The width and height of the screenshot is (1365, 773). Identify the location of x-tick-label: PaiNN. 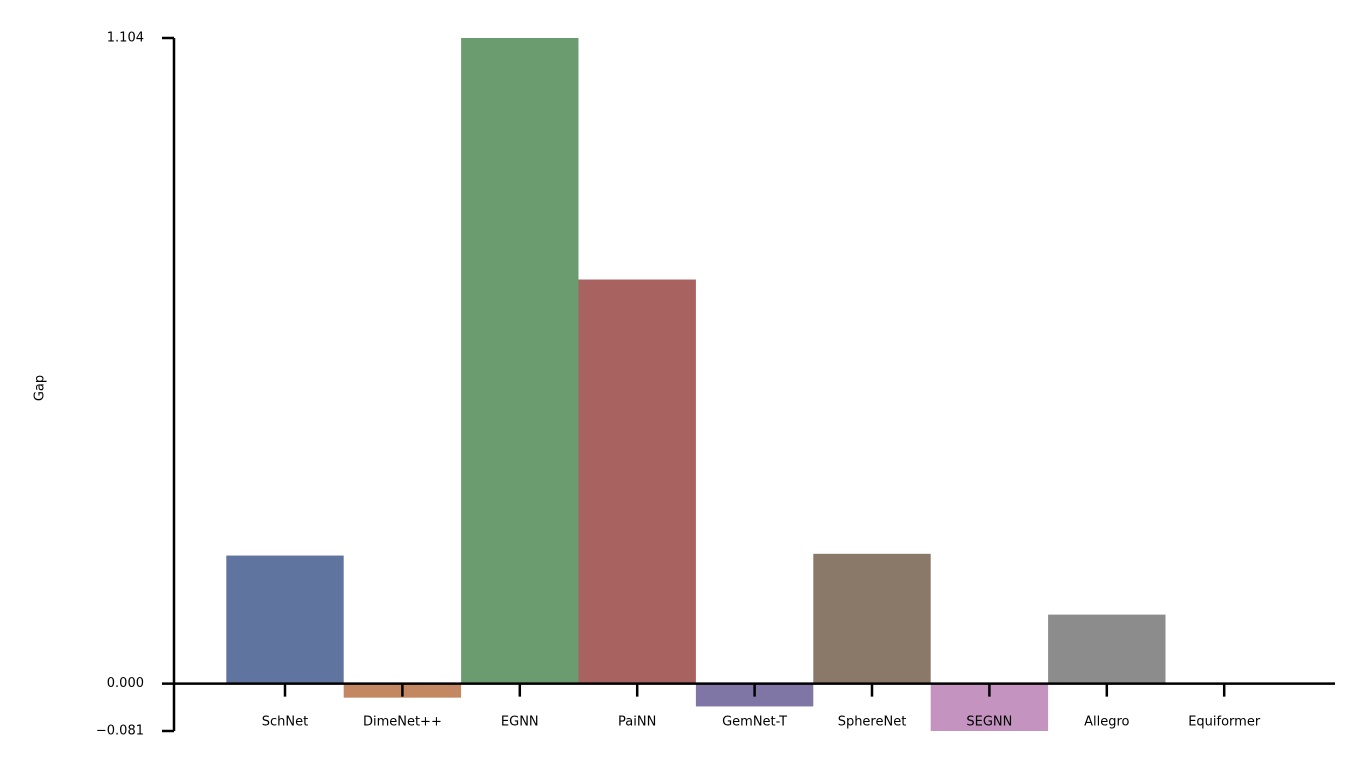
(637, 722).